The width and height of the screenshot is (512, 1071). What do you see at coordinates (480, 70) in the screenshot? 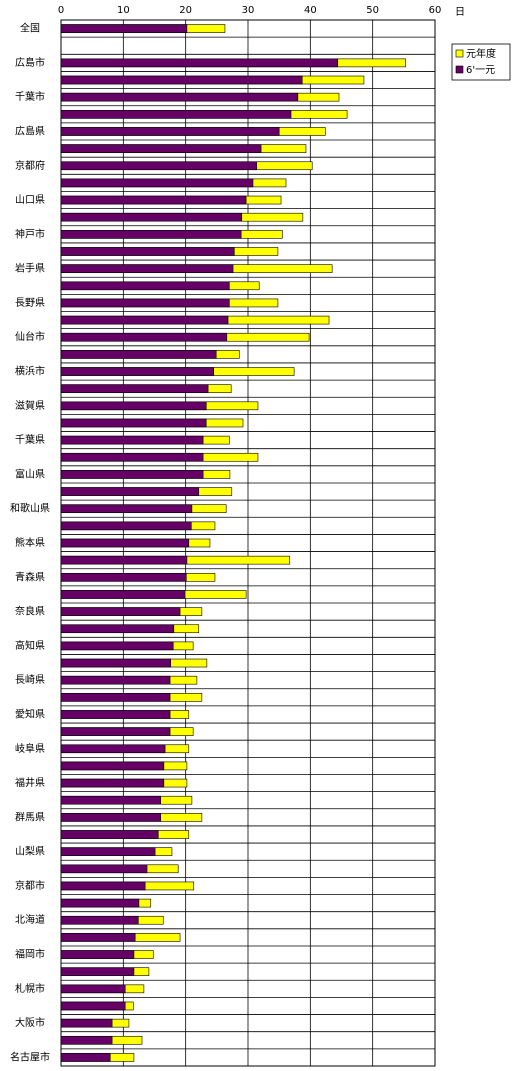
I see `legend-label: 6'一元` at bounding box center [480, 70].